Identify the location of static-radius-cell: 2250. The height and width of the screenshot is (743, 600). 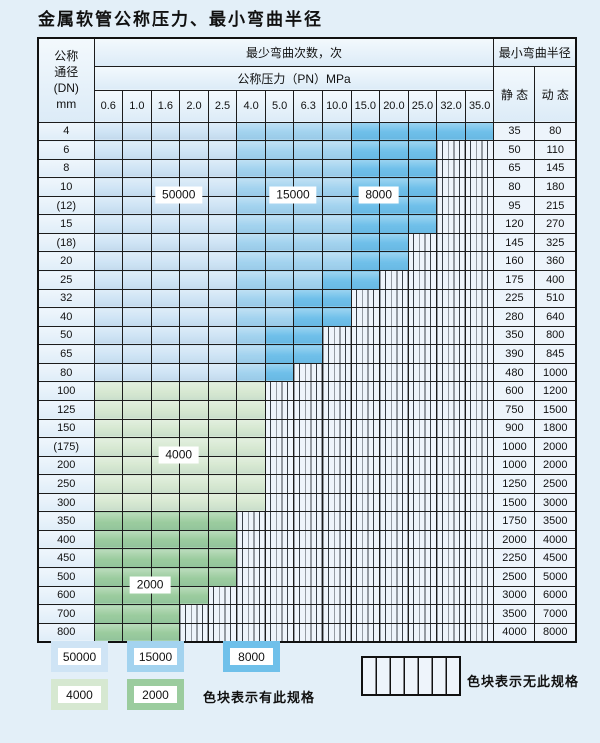
(514, 558).